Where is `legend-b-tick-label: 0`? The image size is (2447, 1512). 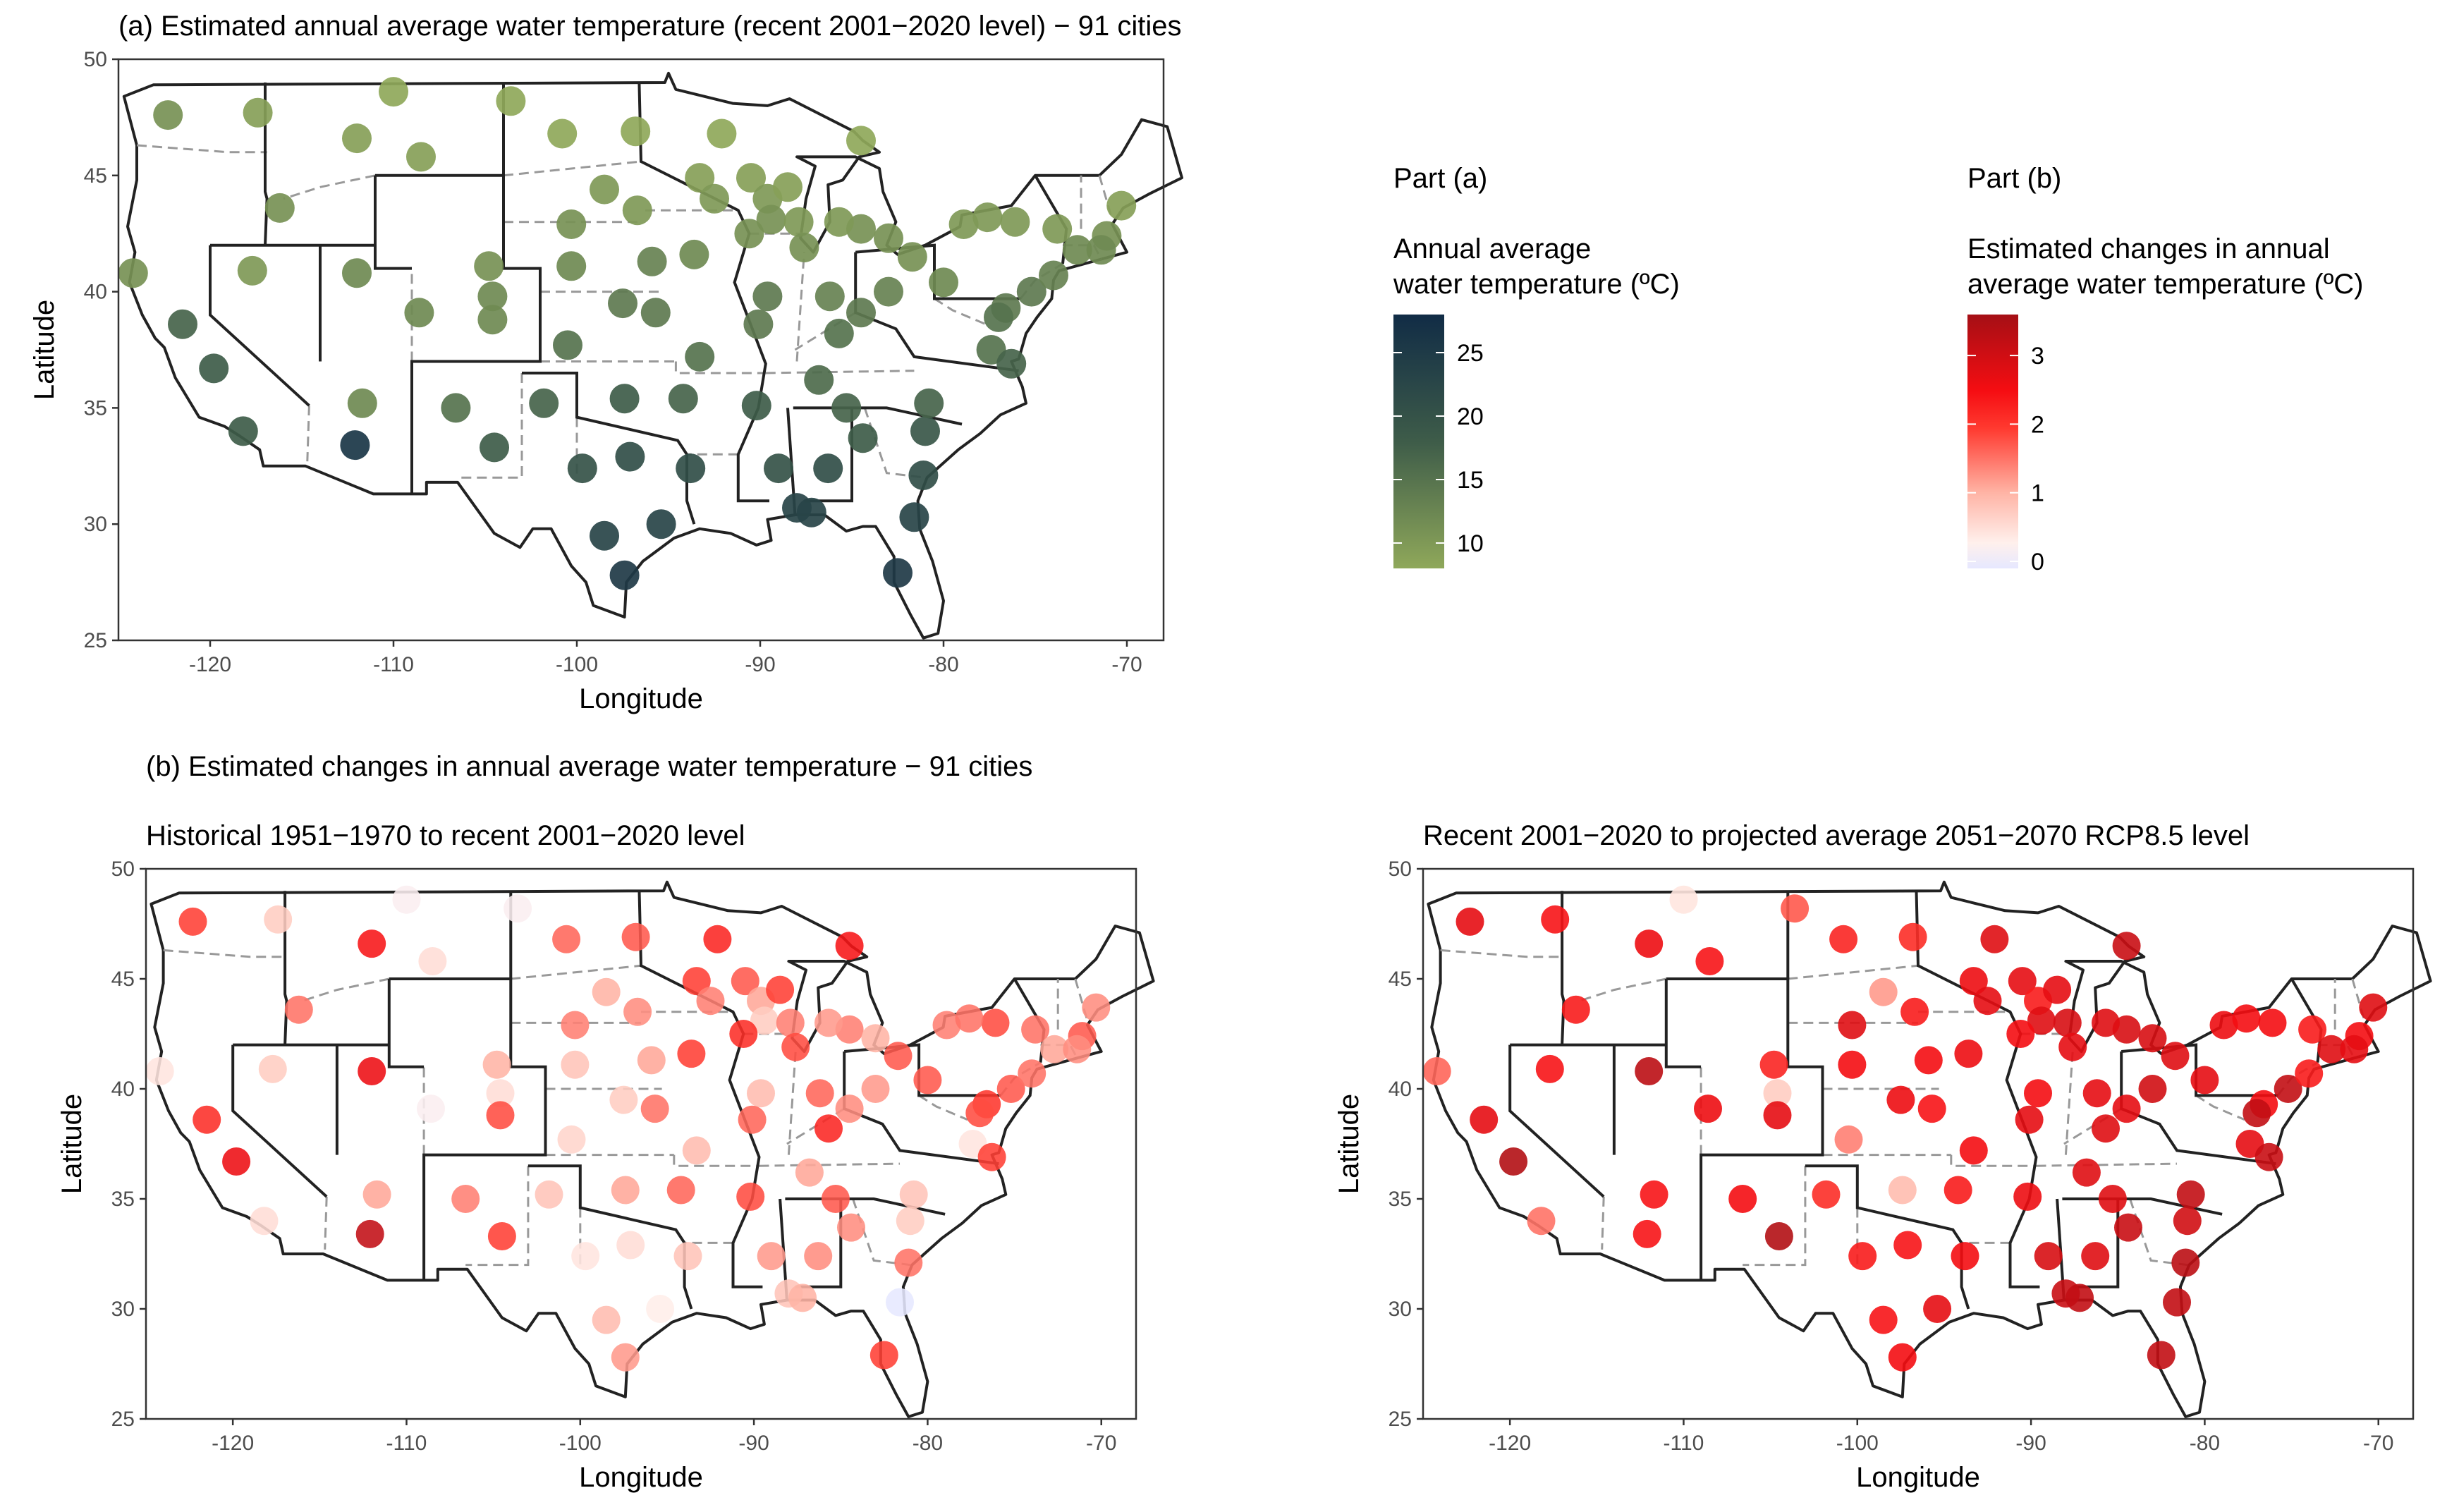 legend-b-tick-label: 0 is located at coordinates (2038, 562).